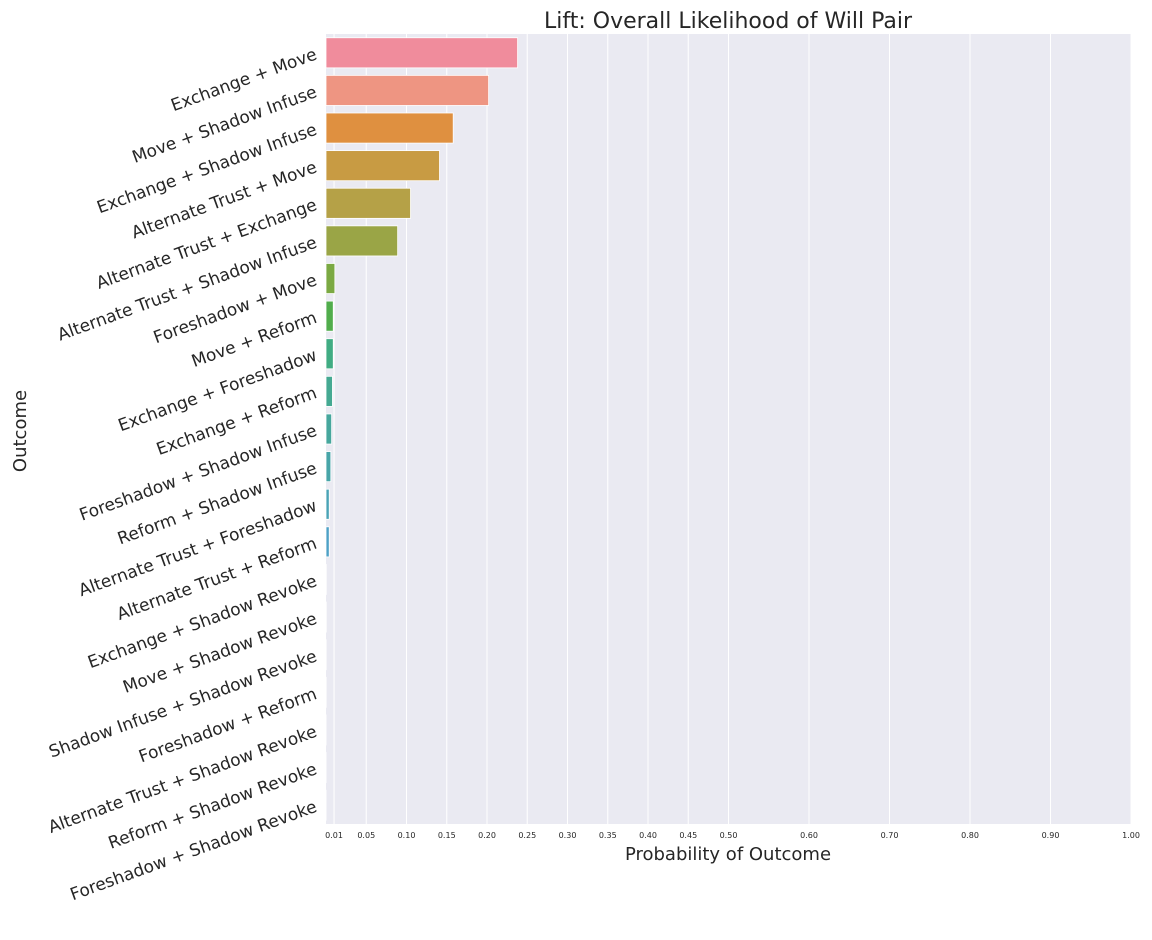  I want to click on x-tick-label: 0.45, so click(688, 835).